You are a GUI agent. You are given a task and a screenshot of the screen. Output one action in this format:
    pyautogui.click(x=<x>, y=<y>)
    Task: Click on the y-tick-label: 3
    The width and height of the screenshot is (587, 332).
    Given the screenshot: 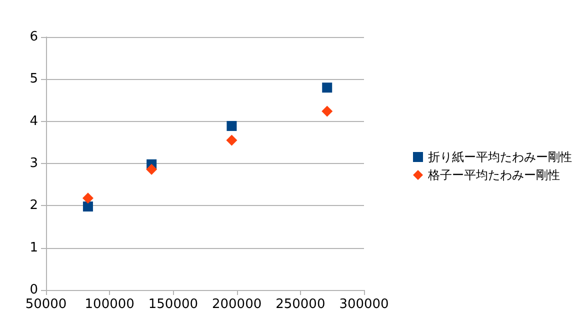 What is the action you would take?
    pyautogui.click(x=34, y=163)
    